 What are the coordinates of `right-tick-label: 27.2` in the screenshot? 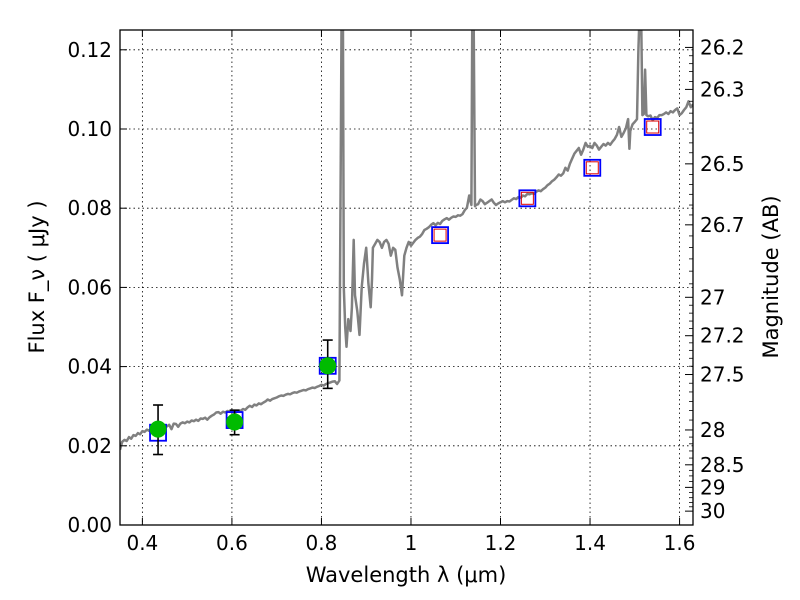 It's located at (722, 336).